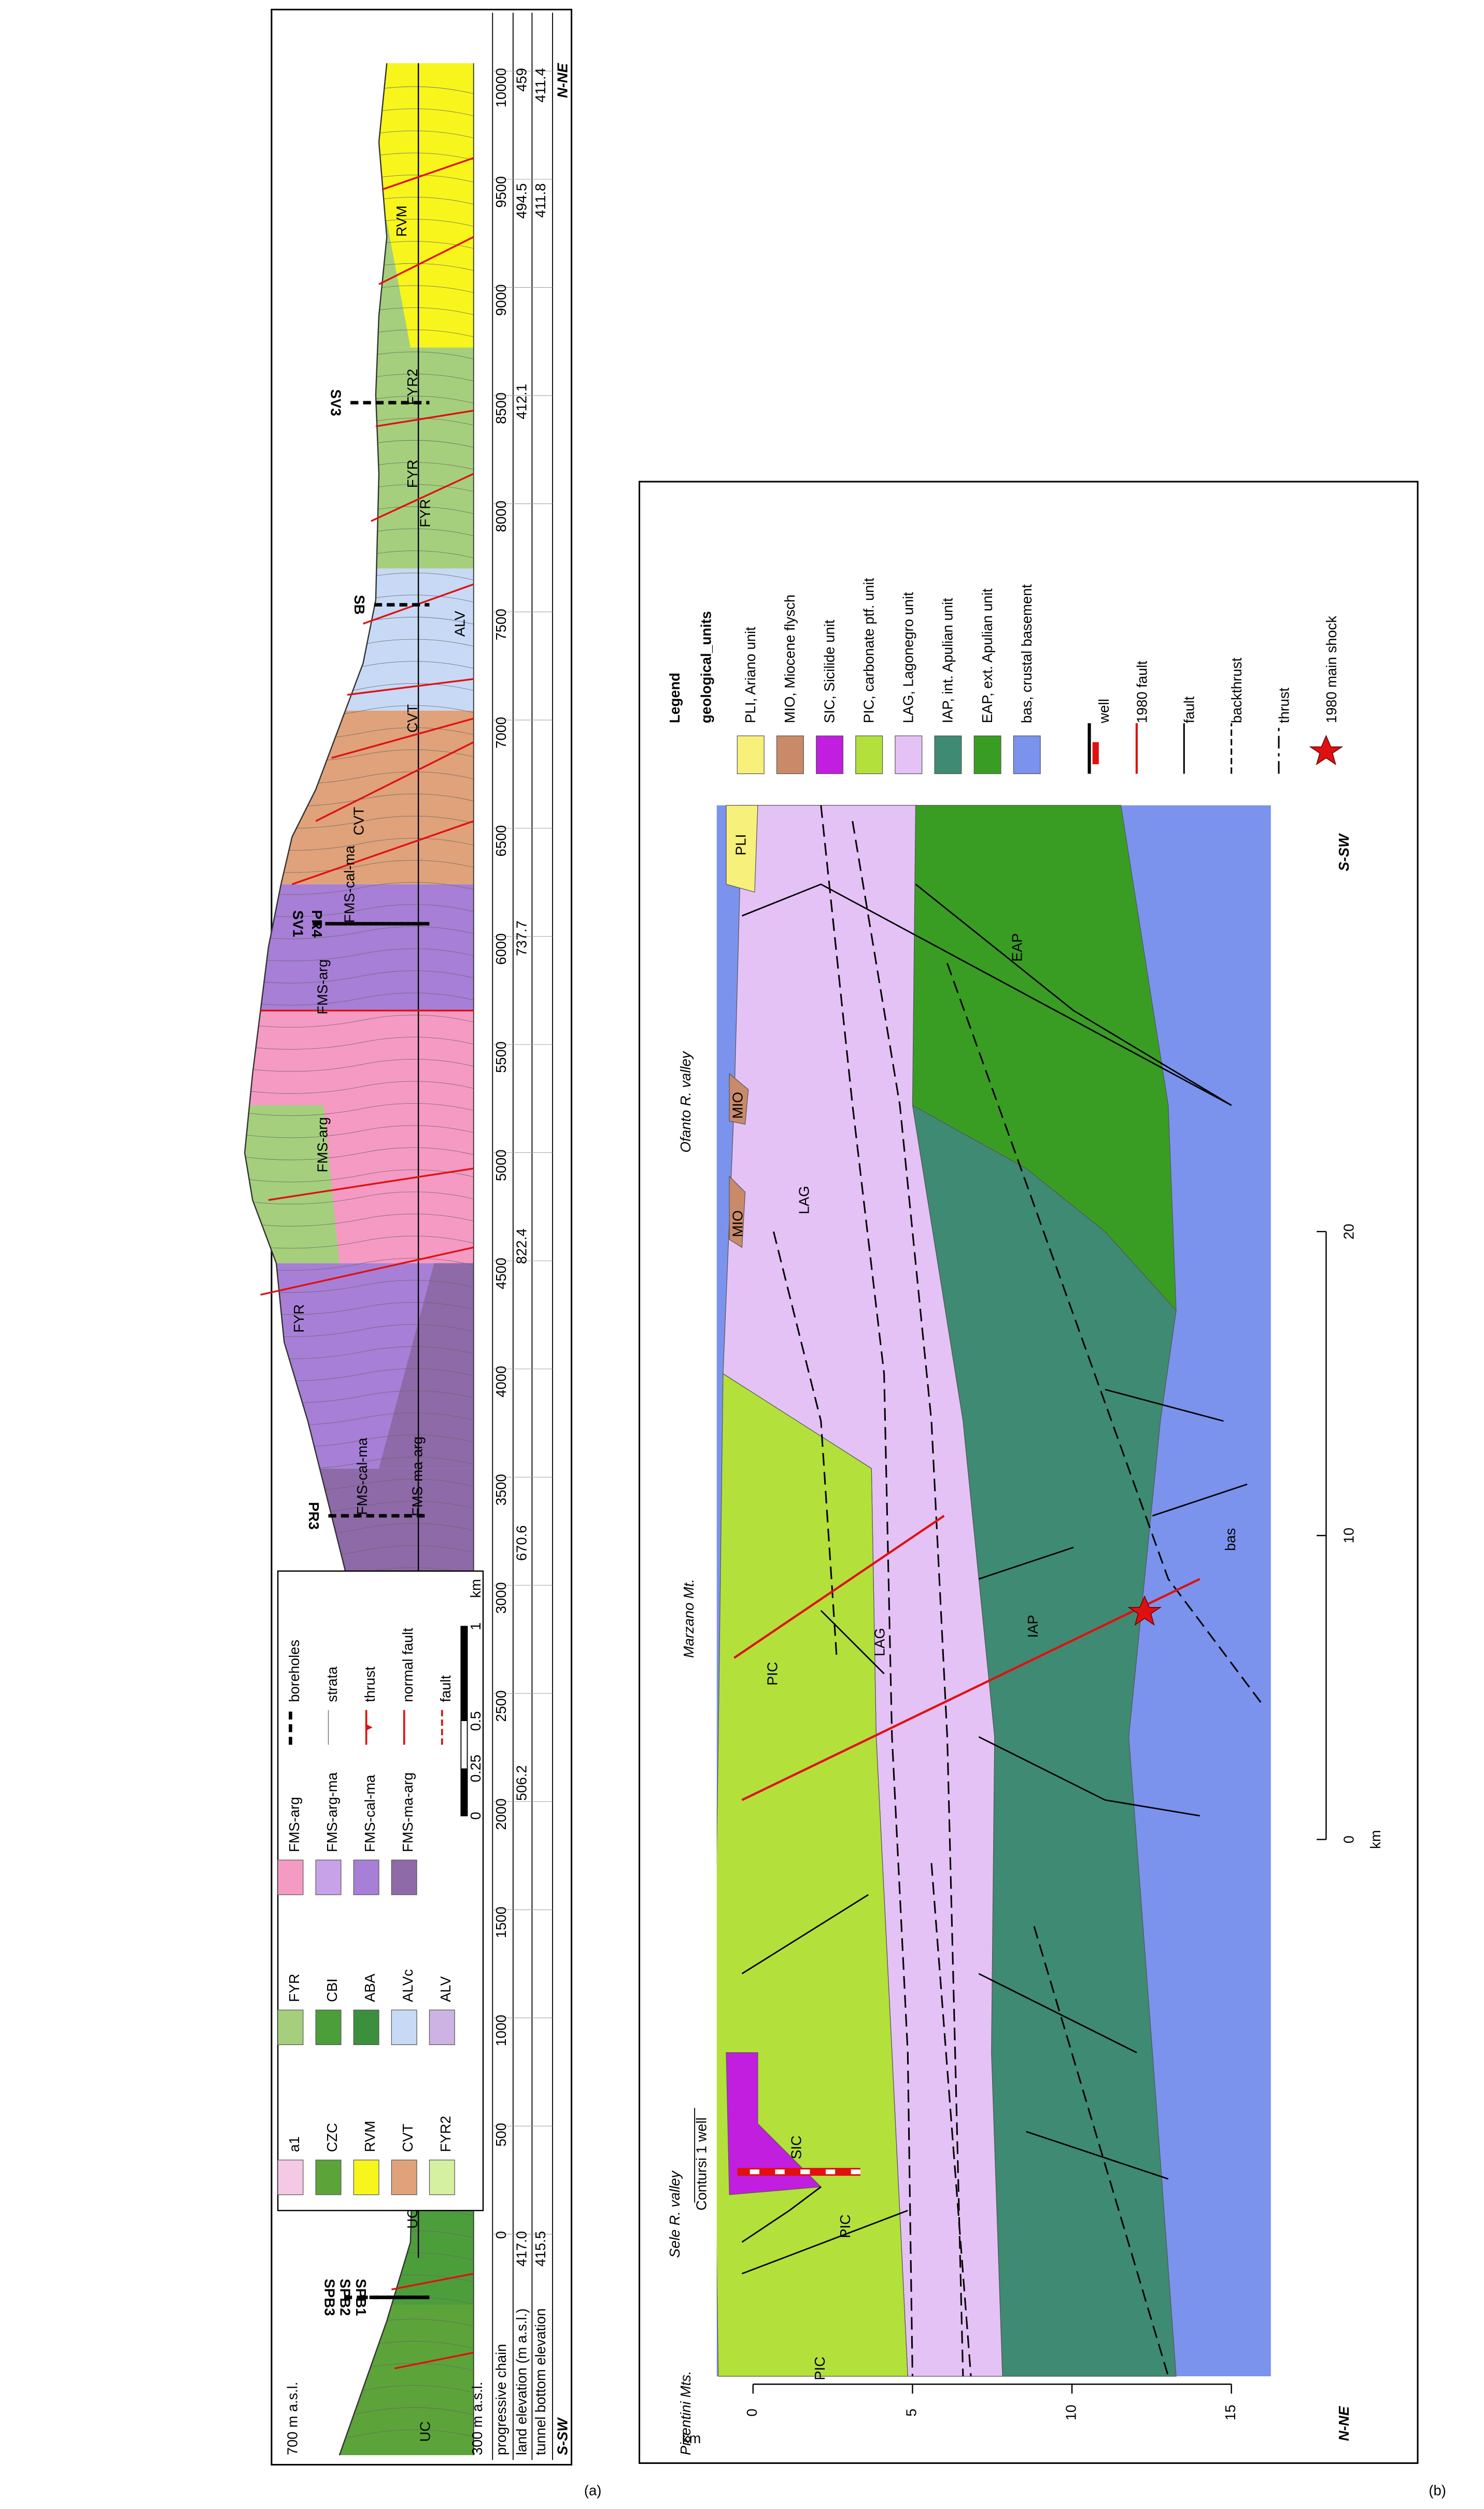 This screenshot has height=2509, width=1484. Describe the element at coordinates (691, 2438) in the screenshot. I see `depth-axis-label: km` at that location.